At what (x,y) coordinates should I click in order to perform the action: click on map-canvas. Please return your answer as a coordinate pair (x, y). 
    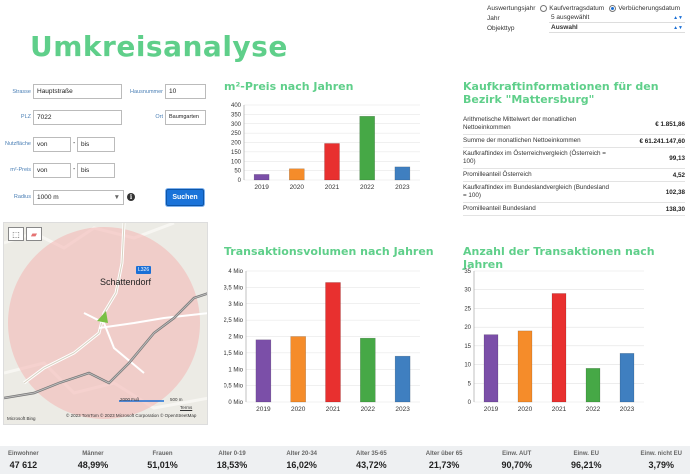
    Looking at the image, I should click on (105, 323).